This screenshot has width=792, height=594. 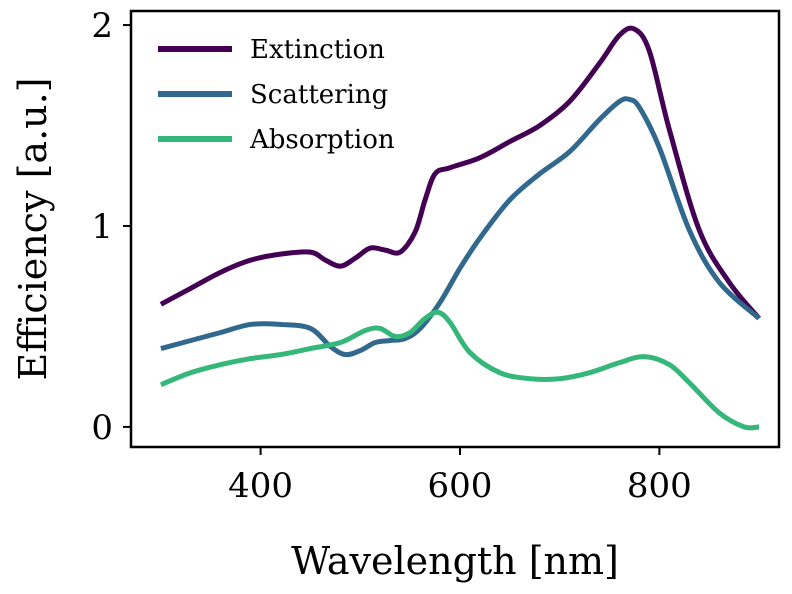 I want to click on legend-label-extinction: Extinction, so click(x=317, y=50).